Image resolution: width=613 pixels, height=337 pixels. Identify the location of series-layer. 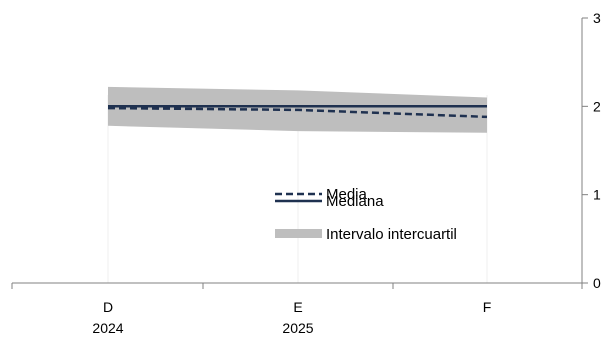
(297, 112).